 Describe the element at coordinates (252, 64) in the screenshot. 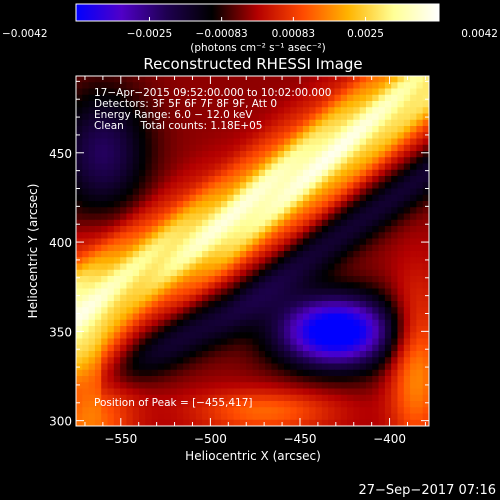

I see `chart-title: Reconstructed RHESSI Image` at that location.